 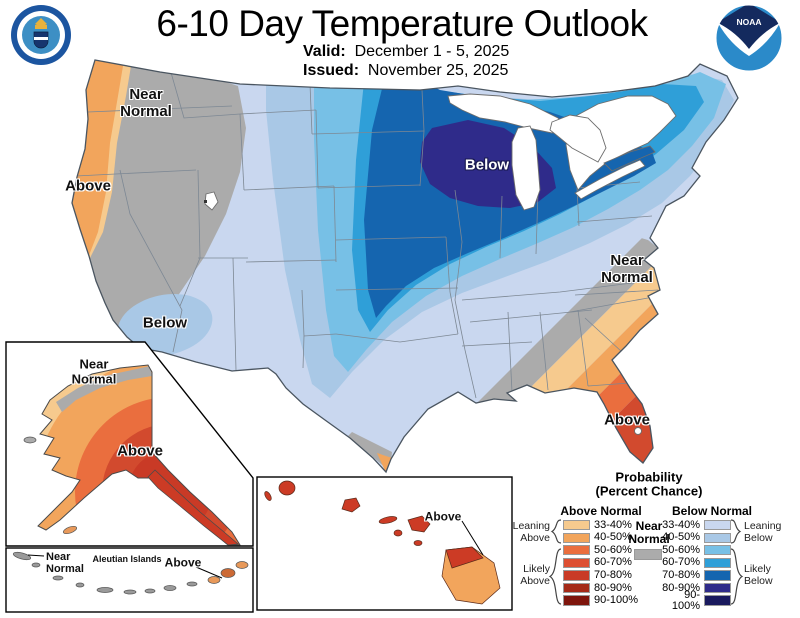 I want to click on valid-value: December 1 - 5, 2025, so click(x=432, y=51).